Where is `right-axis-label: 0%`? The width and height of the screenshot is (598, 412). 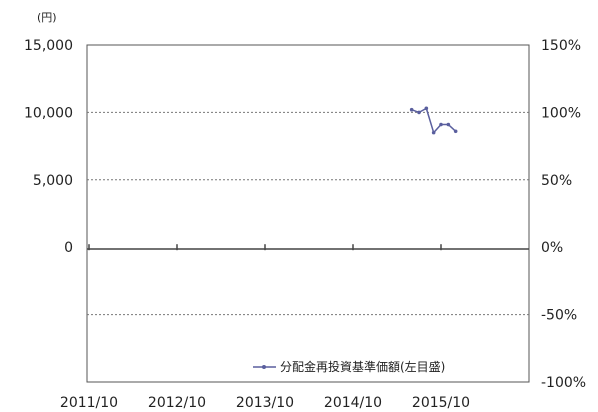 right-axis-label: 0% is located at coordinates (552, 248).